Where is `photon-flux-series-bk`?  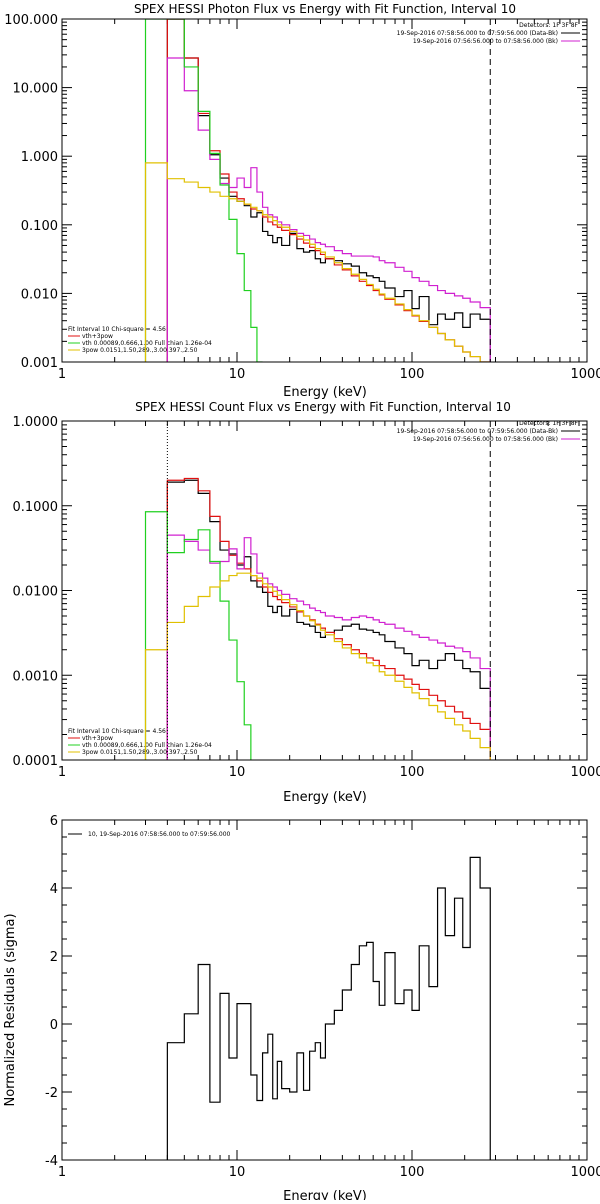 photon-flux-series-bk is located at coordinates (328, 210).